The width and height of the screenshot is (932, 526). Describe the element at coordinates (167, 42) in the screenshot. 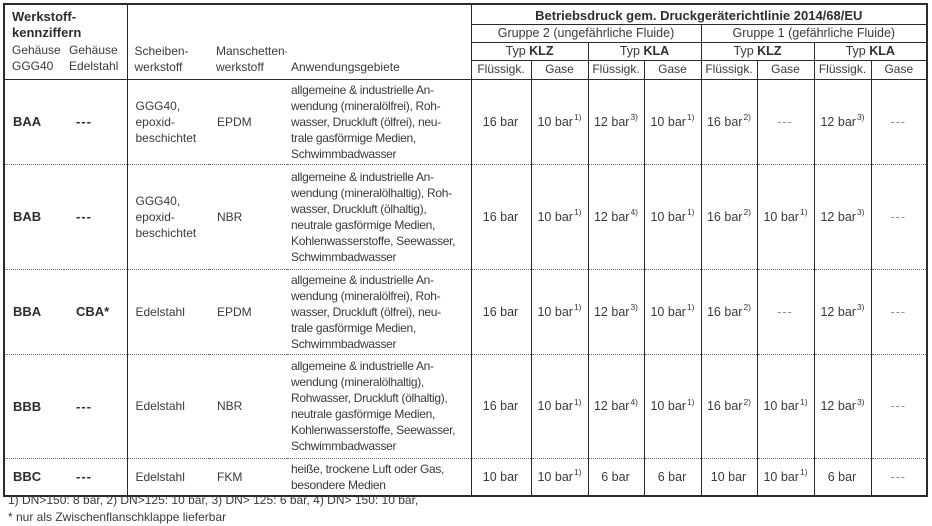

I see `column-header-scheibenwerkstoff: Scheiben- werkstoff` at that location.